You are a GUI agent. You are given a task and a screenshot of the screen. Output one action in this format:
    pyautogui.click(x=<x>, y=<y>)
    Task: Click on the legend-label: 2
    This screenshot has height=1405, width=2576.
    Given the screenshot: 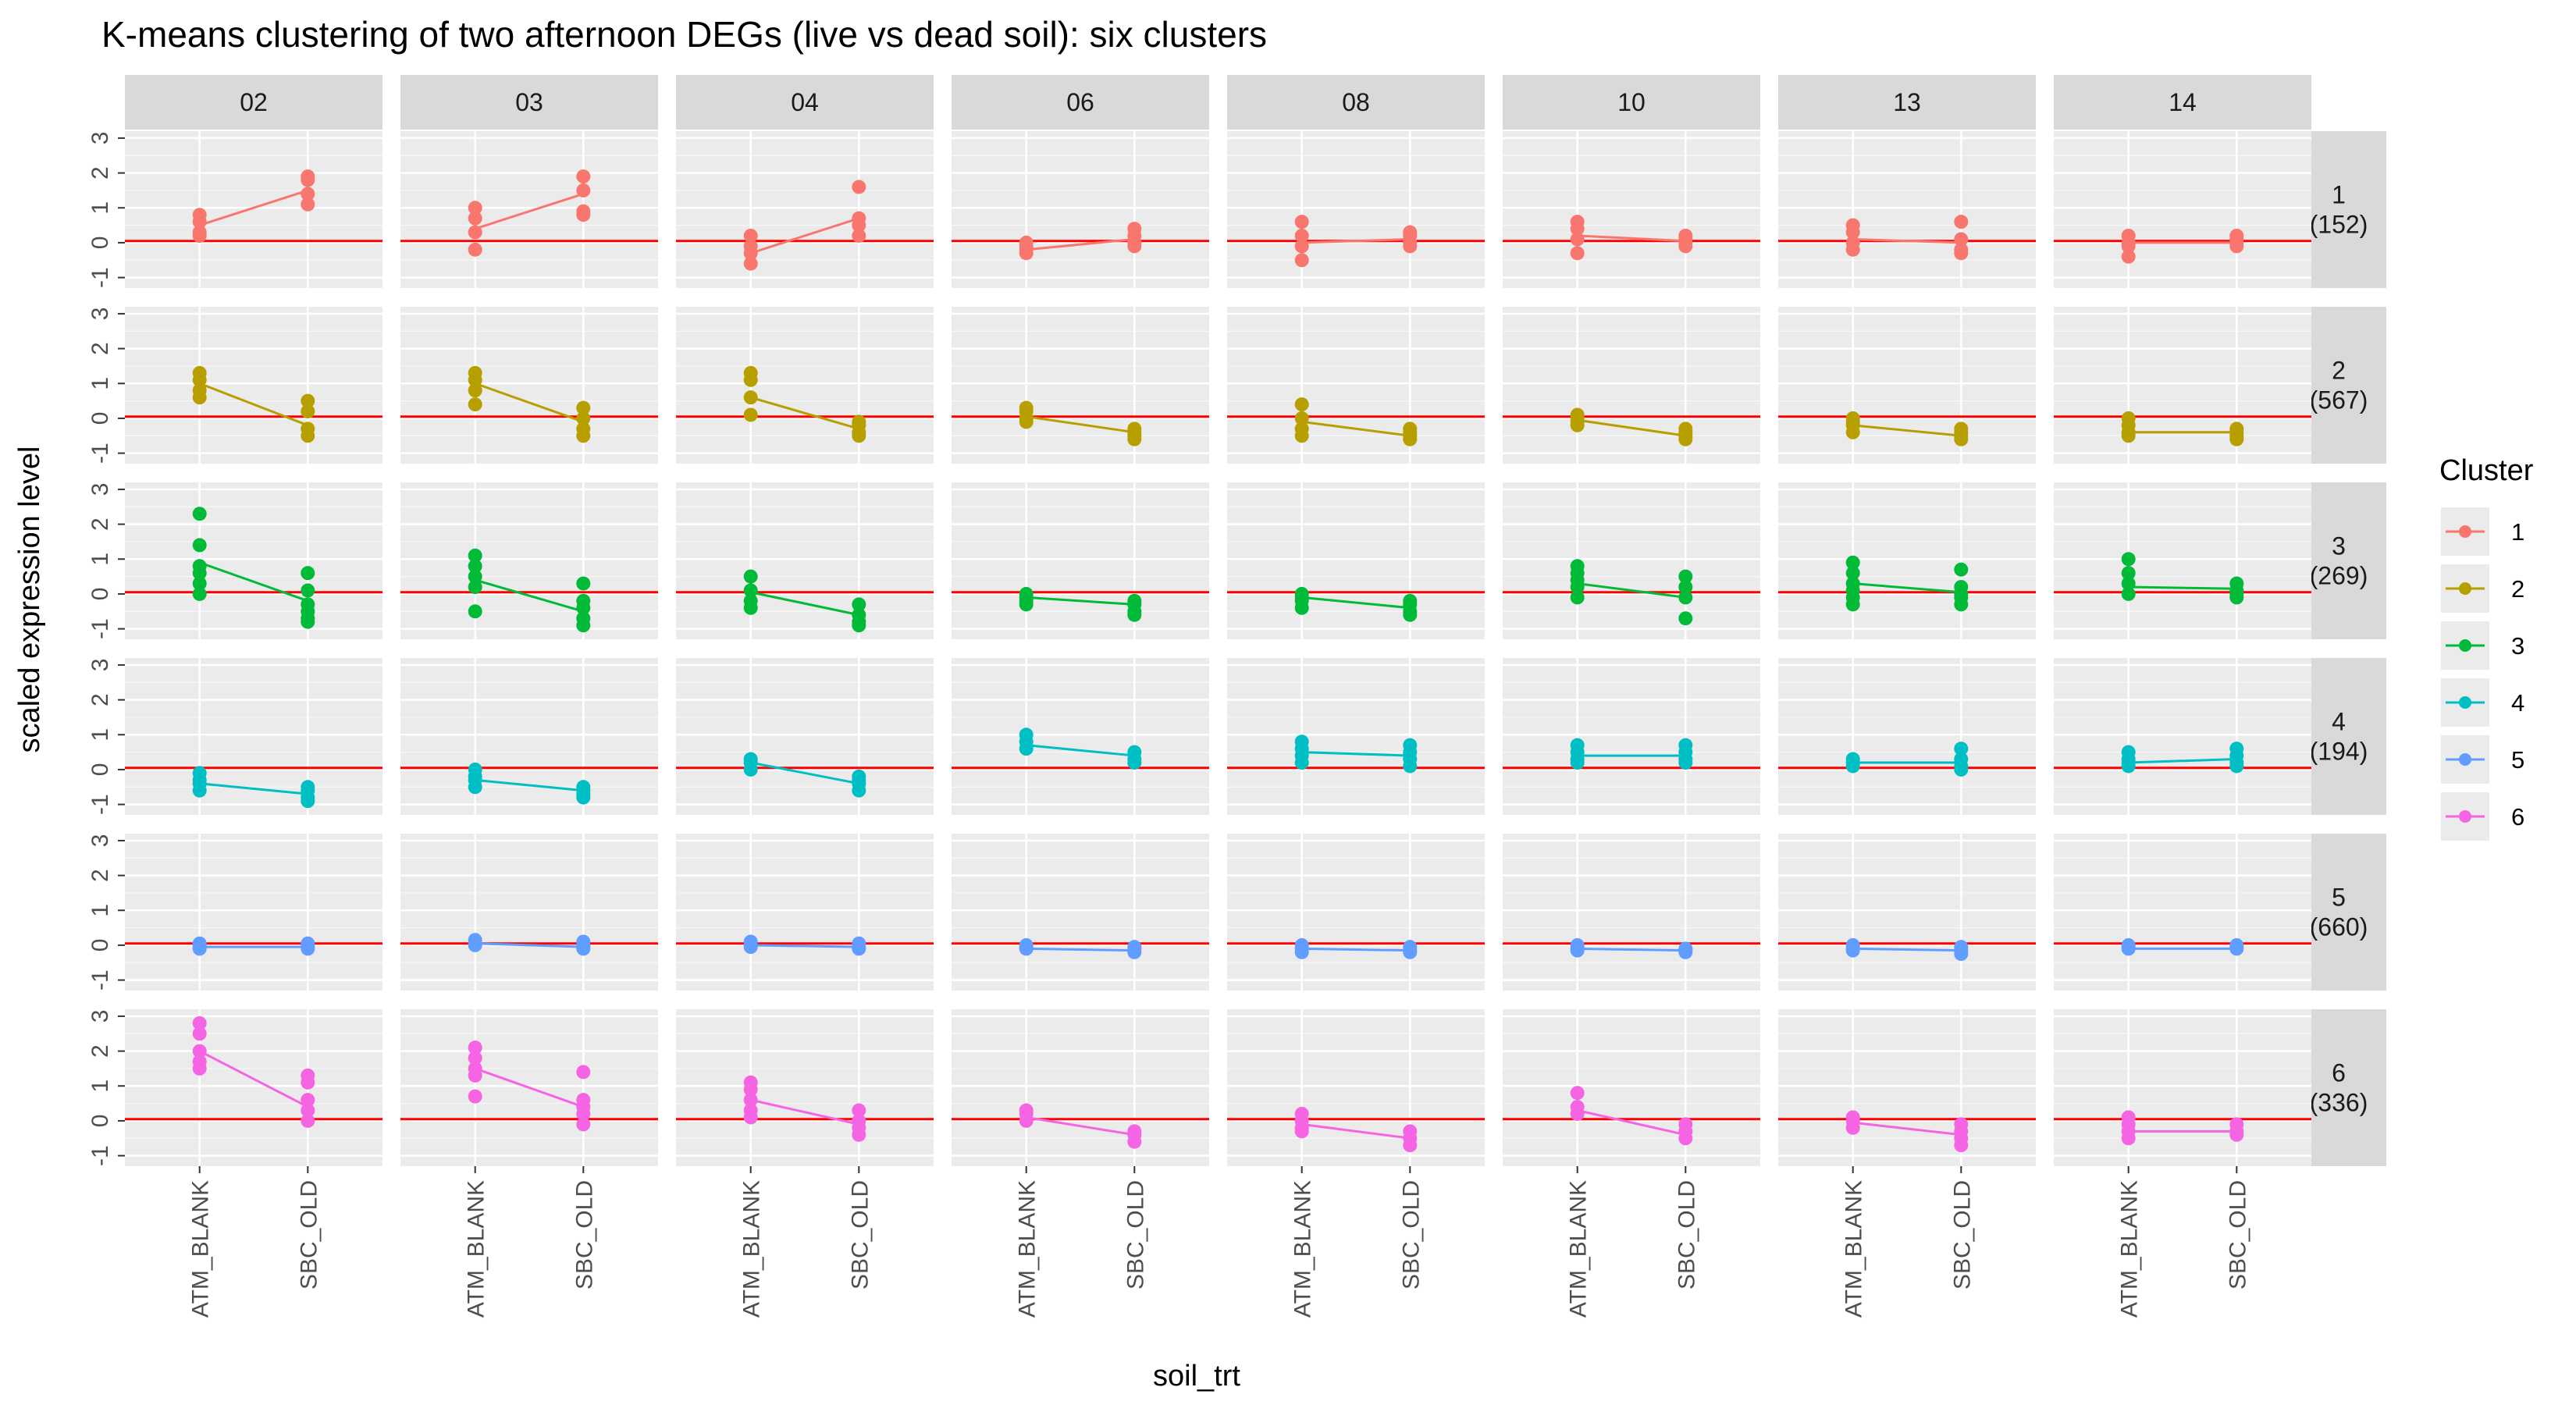 What is the action you would take?
    pyautogui.click(x=2517, y=589)
    